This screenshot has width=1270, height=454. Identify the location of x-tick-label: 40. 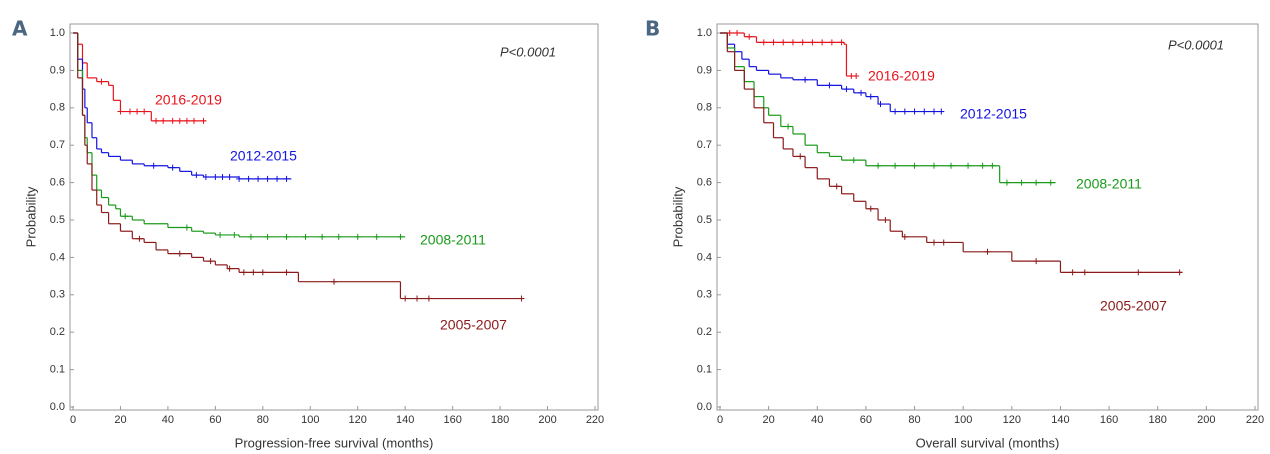
(168, 420).